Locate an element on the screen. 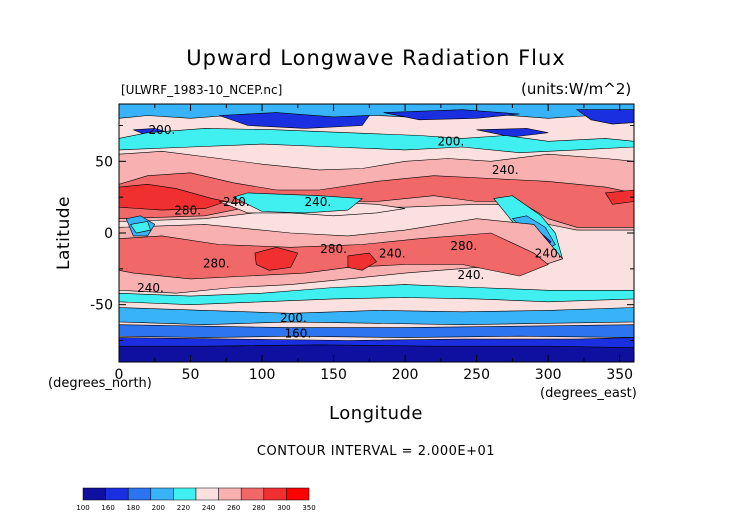 Image resolution: width=752 pixels, height=532 pixels. colorbar-label-100: 100 is located at coordinates (82, 508).